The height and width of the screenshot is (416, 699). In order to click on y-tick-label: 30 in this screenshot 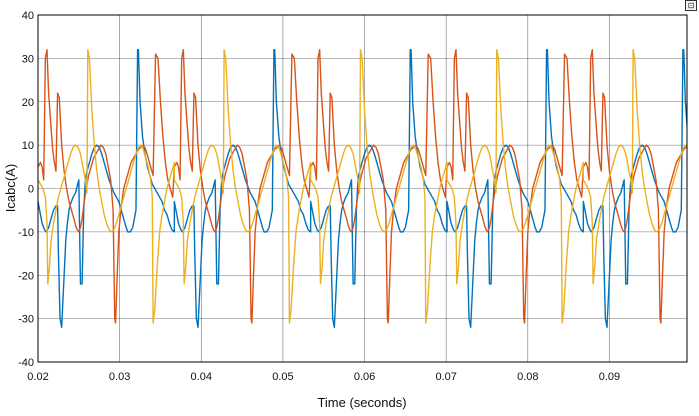, I will do `click(28, 59)`.